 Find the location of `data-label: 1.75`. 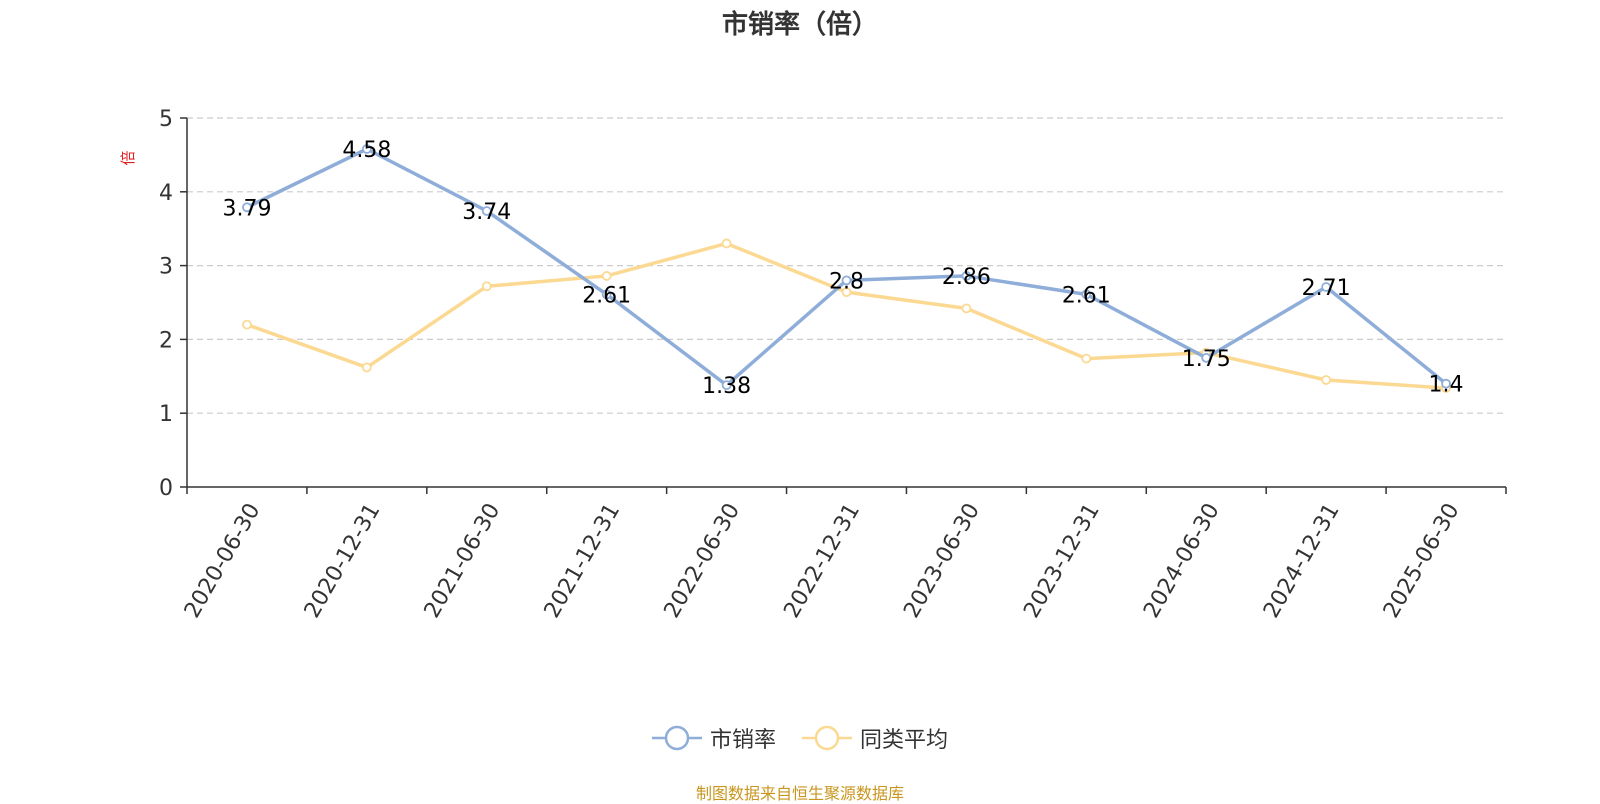

data-label: 1.75 is located at coordinates (1206, 359).